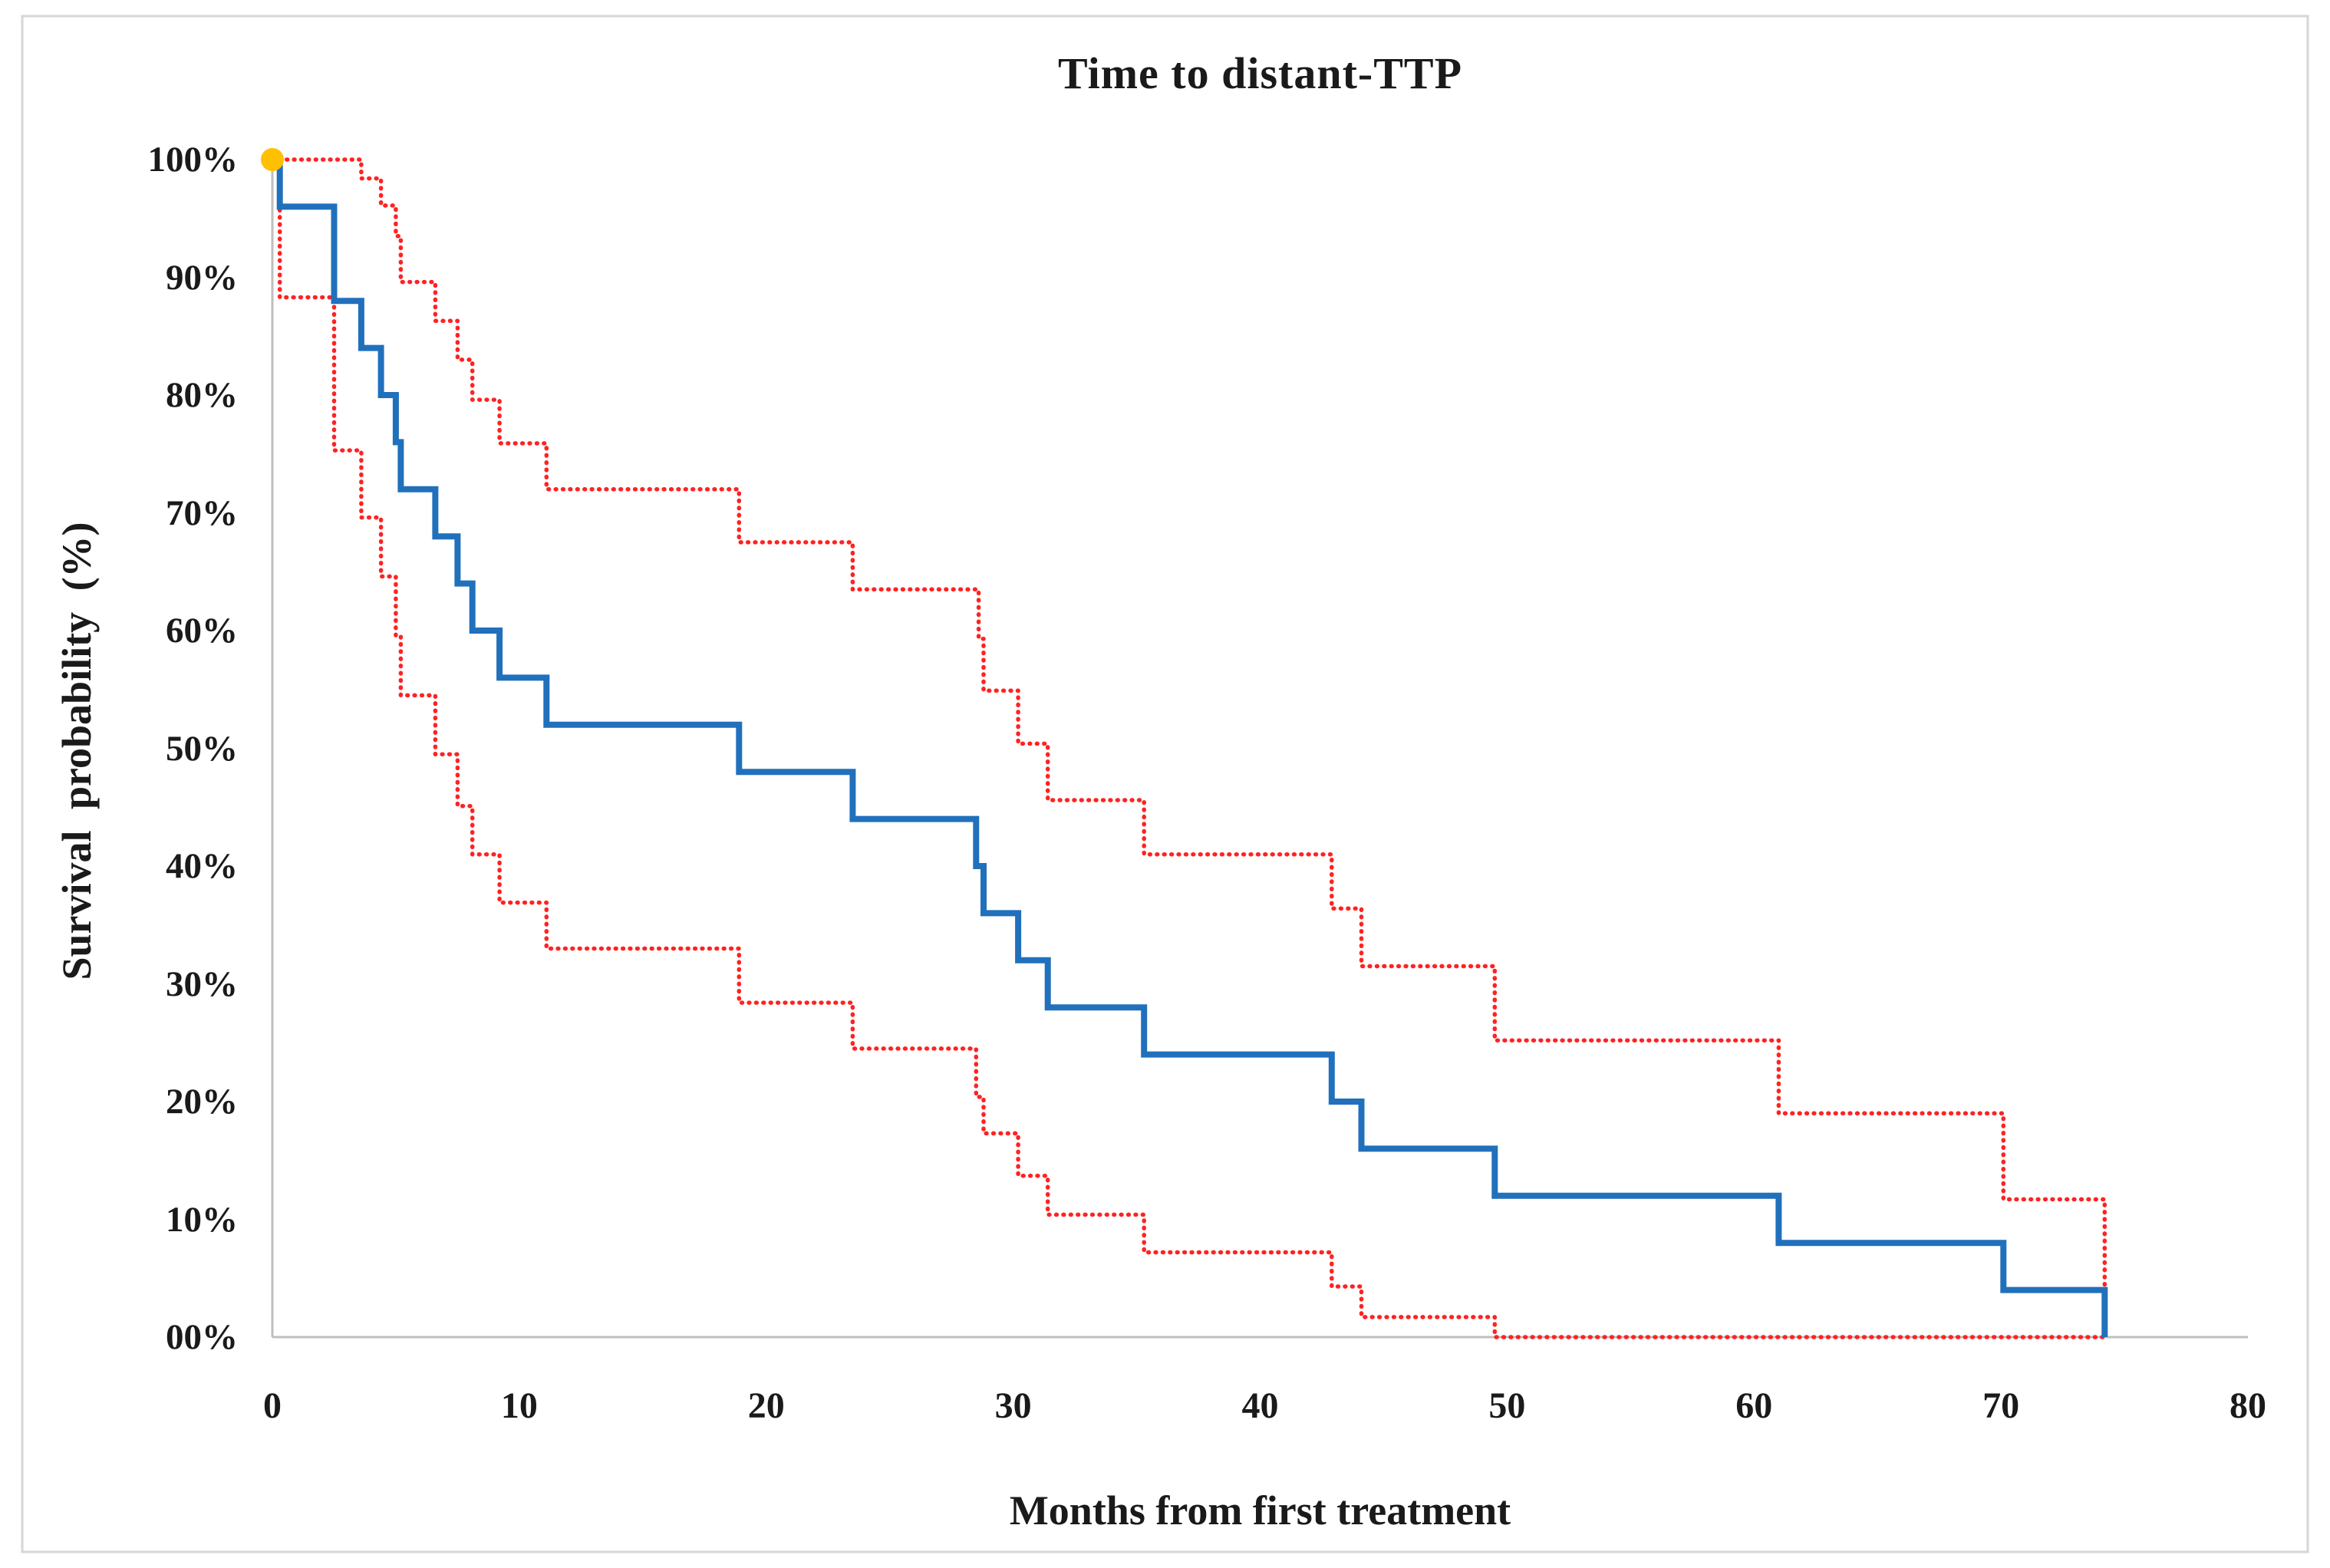 This screenshot has height=1568, width=2330. What do you see at coordinates (519, 1405) in the screenshot?
I see `x-tick-label: 10` at bounding box center [519, 1405].